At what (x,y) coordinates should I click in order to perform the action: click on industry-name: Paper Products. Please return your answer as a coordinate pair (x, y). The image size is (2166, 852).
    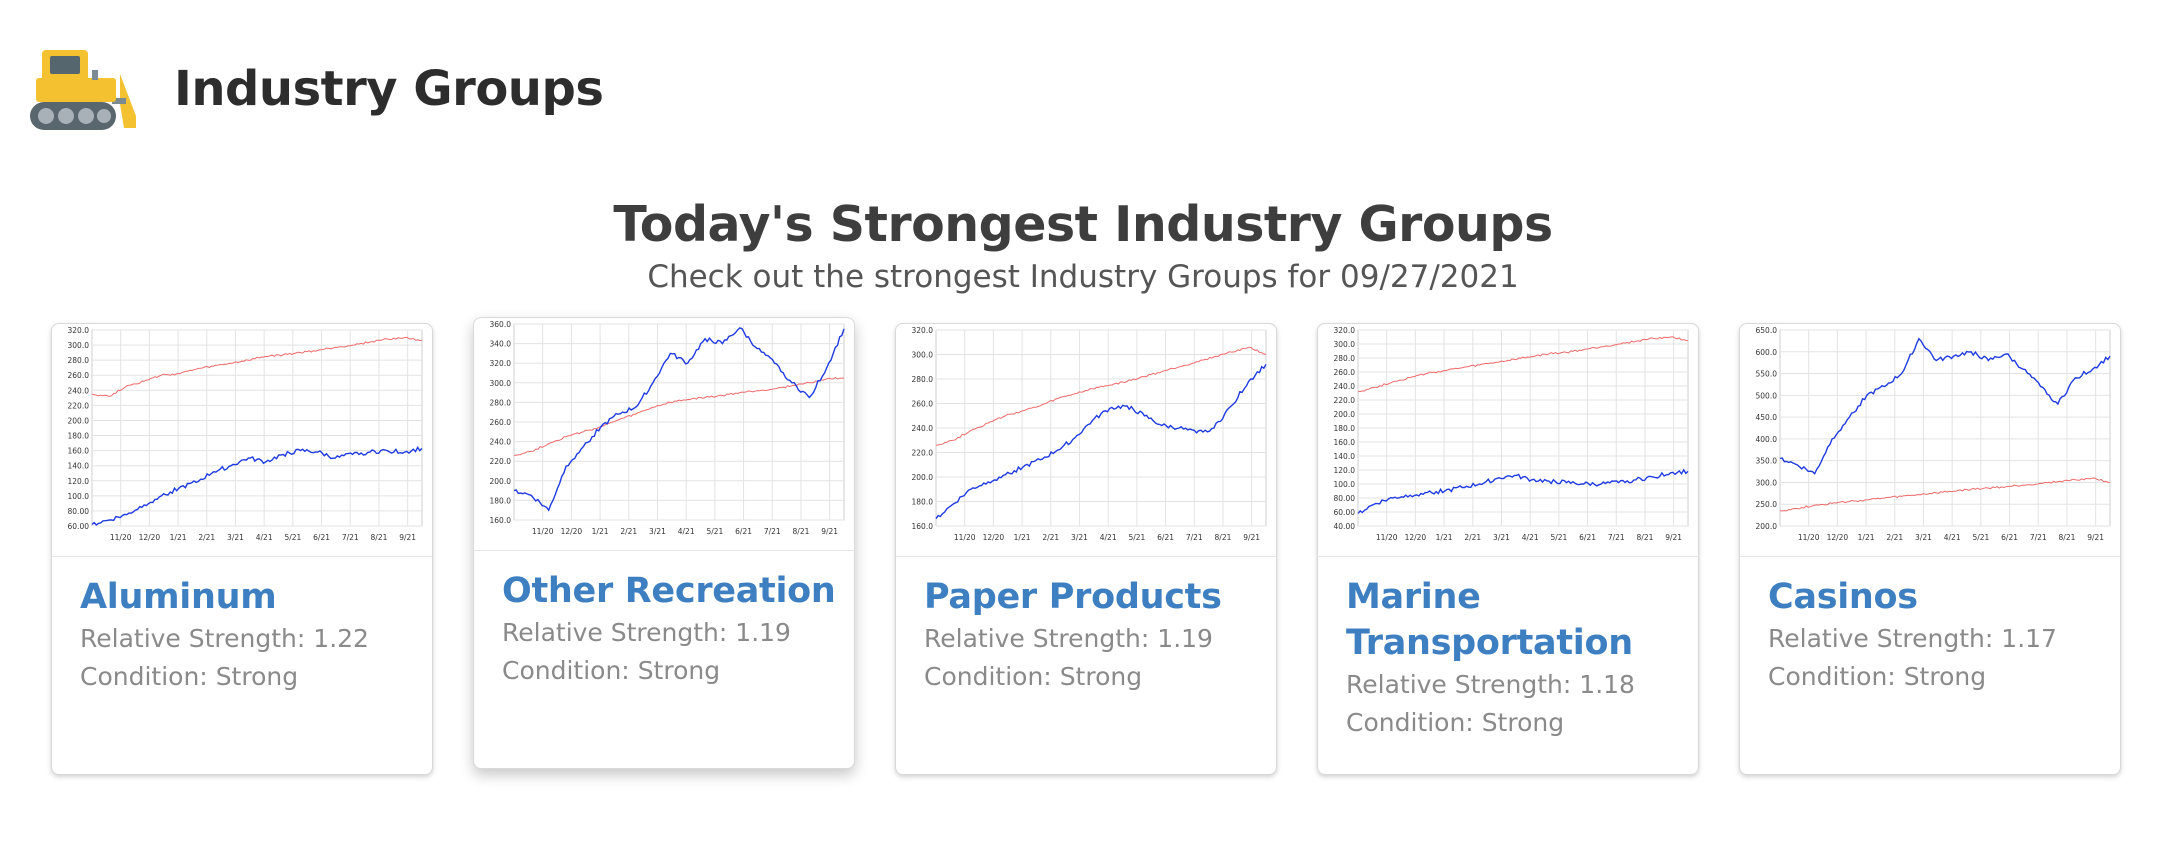
    Looking at the image, I should click on (1073, 597).